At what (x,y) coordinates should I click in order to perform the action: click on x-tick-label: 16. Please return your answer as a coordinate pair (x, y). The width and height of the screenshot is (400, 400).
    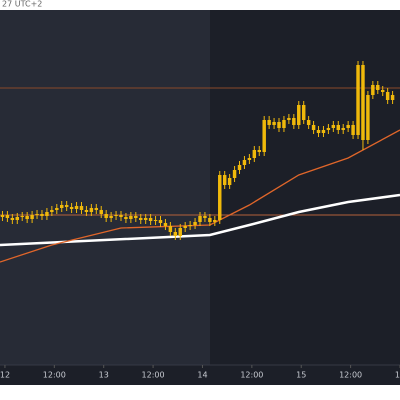
    Looking at the image, I should click on (397, 375).